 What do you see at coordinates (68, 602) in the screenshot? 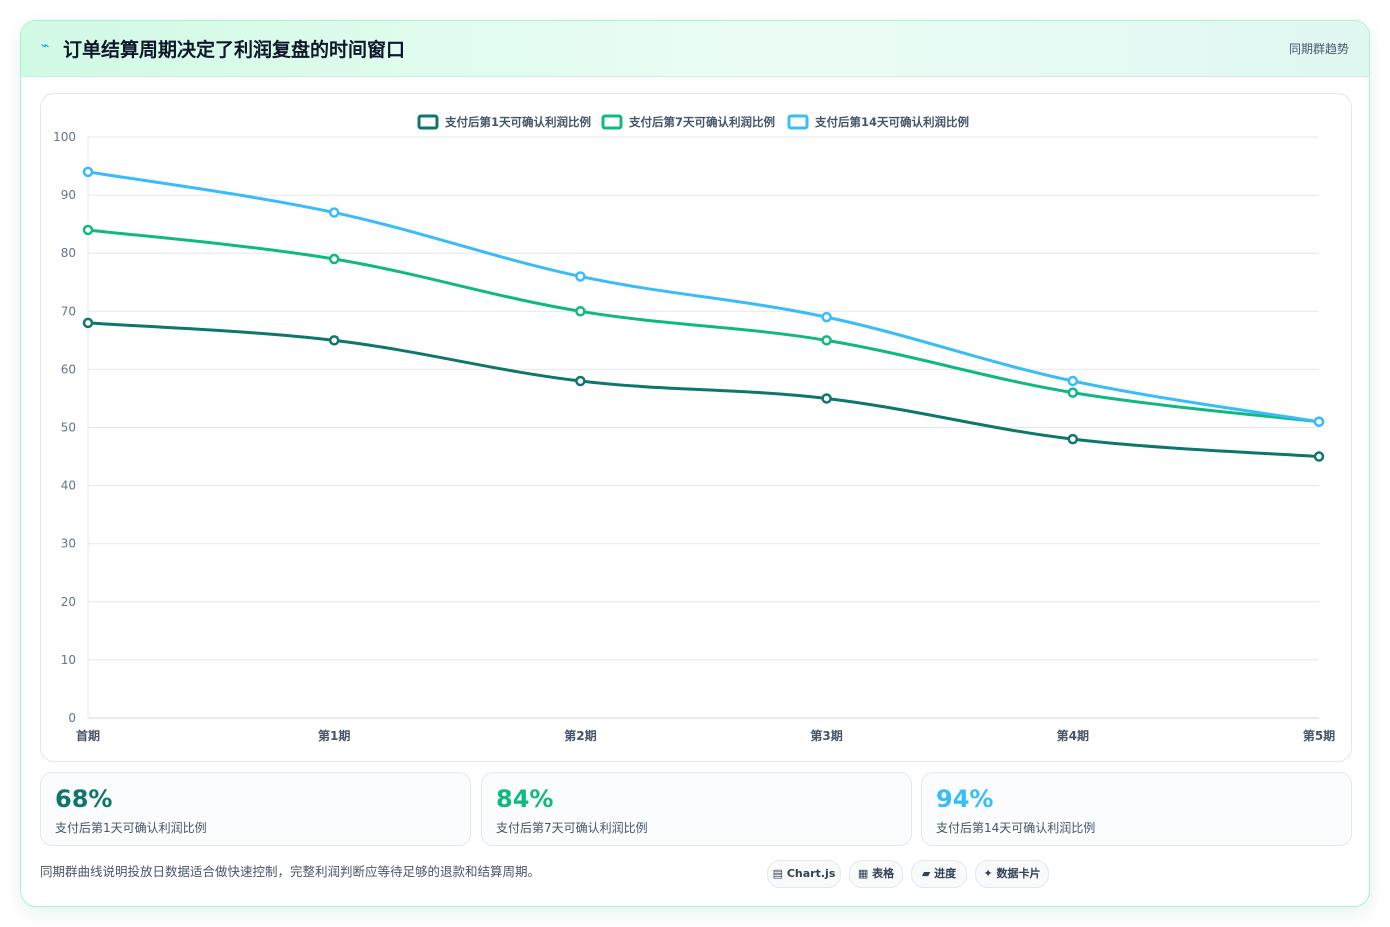
I see `y-tick-label: 20` at bounding box center [68, 602].